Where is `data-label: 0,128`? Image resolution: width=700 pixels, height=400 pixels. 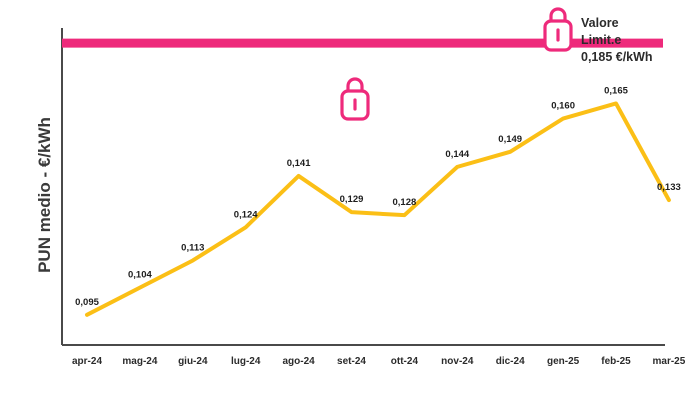 data-label: 0,128 is located at coordinates (405, 202).